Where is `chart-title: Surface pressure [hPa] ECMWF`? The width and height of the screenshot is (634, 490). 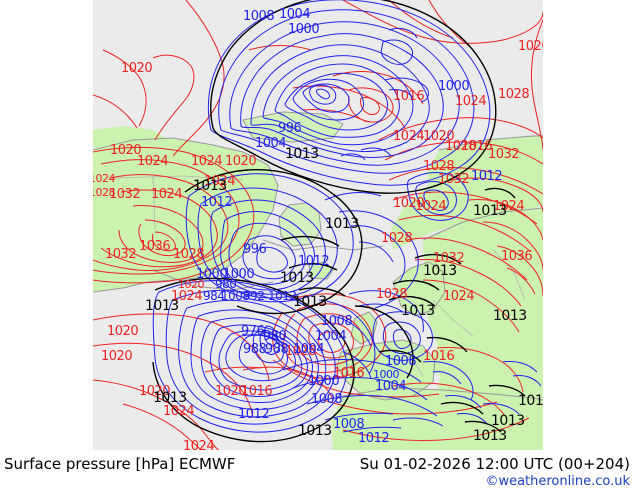 chart-title: Surface pressure [hPa] ECMWF is located at coordinates (120, 464).